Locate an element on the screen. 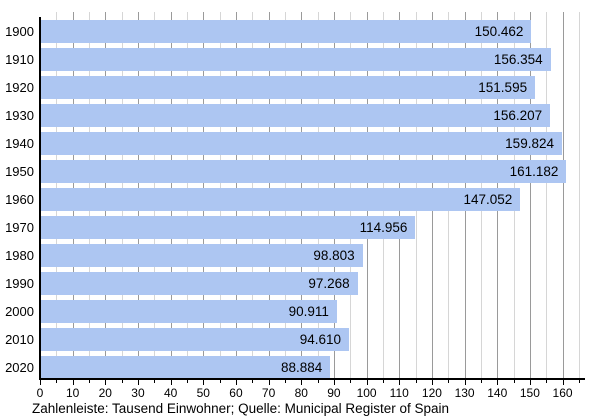 This screenshot has height=420, width=600. bar-value-label: 161.182 is located at coordinates (534, 171).